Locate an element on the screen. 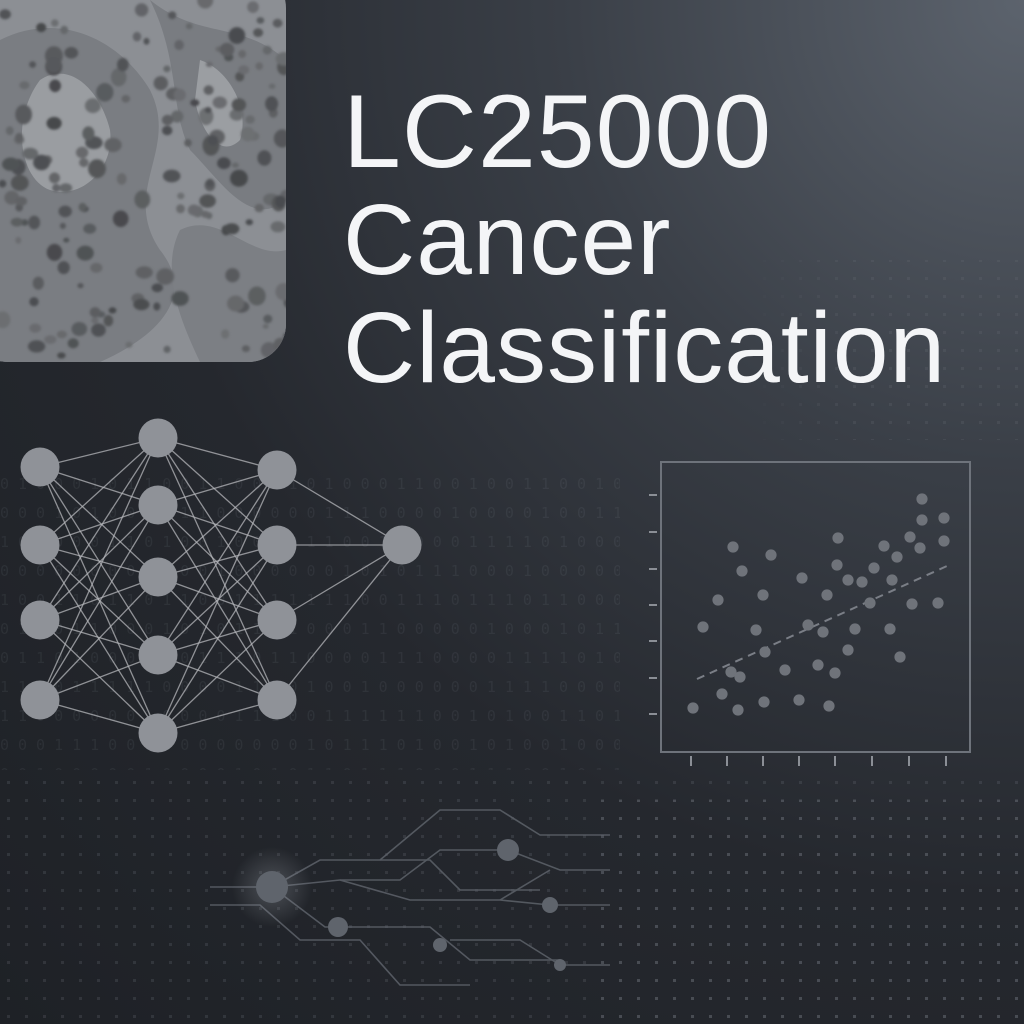  title-line-2: Cancer is located at coordinates (507, 240).